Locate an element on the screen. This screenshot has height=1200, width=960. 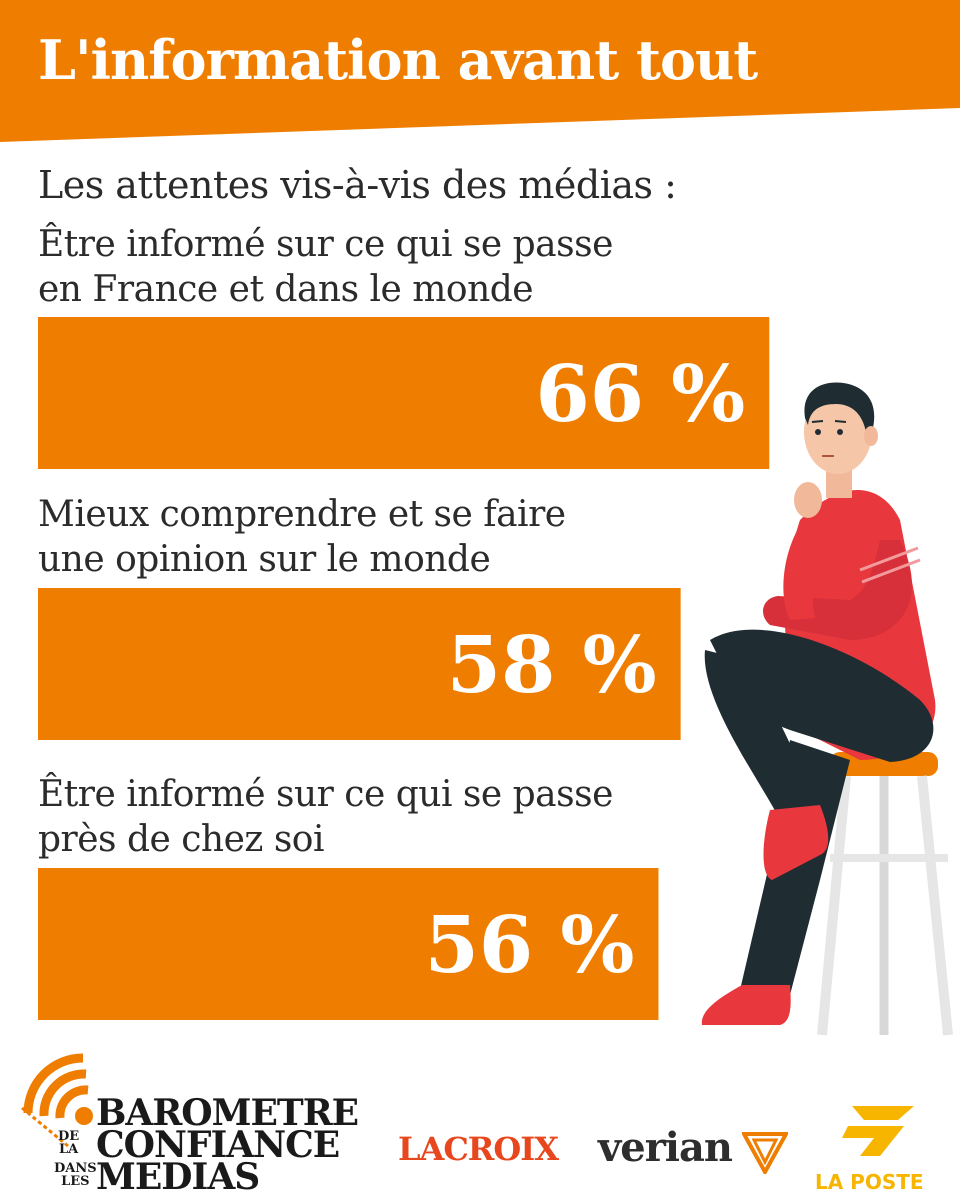
category-label-3-line-2: près de chez soi is located at coordinates (181, 839).